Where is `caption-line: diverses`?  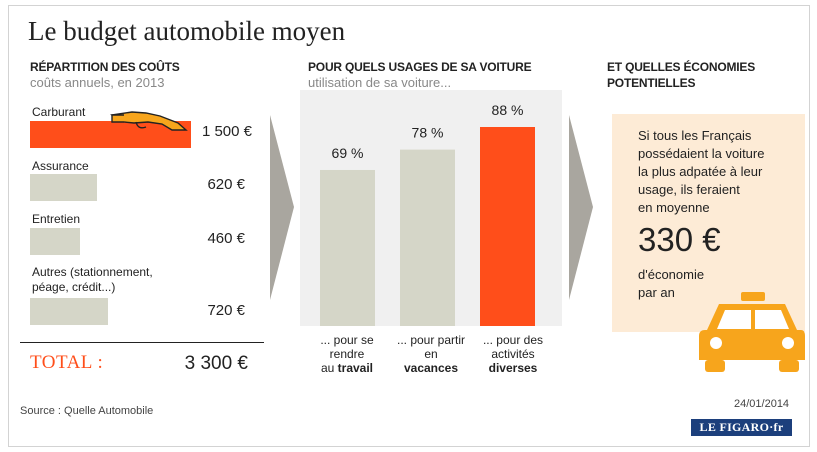
caption-line: diverses is located at coordinates (513, 368).